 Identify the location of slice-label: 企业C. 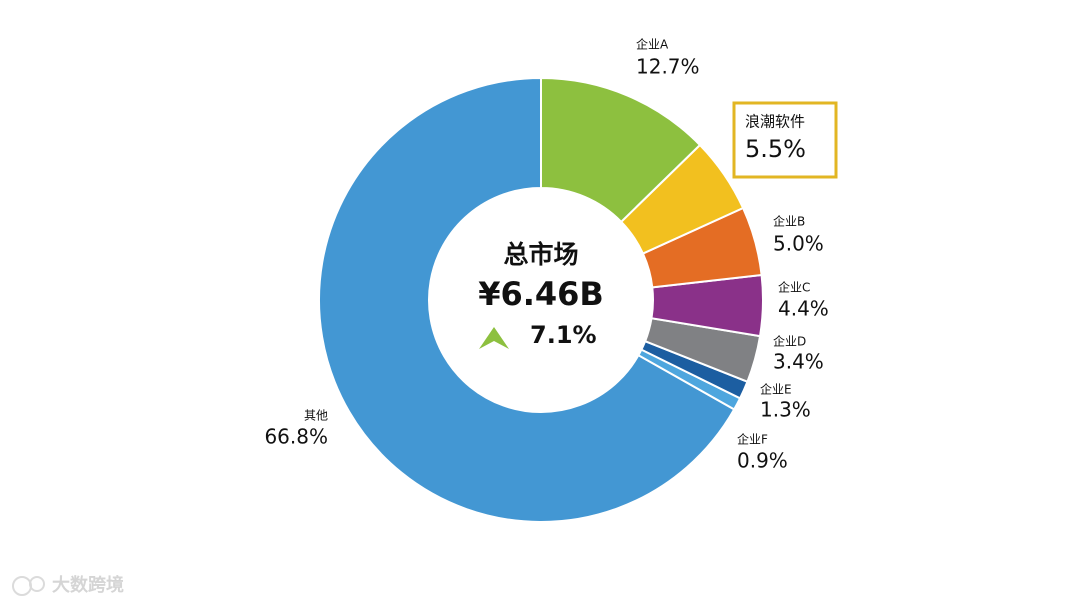
(794, 287).